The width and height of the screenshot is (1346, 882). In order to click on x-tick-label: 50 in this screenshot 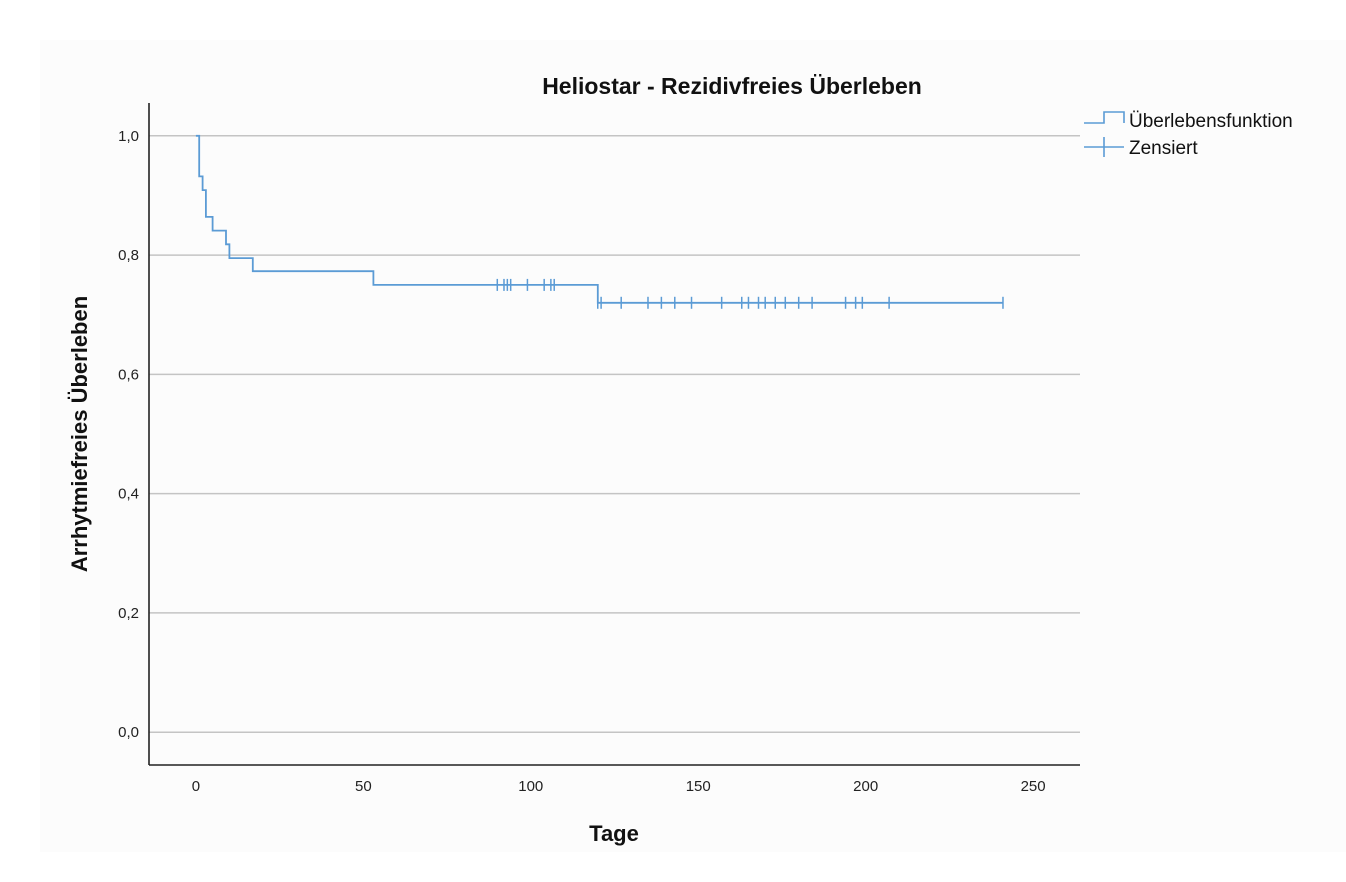, I will do `click(363, 786)`.